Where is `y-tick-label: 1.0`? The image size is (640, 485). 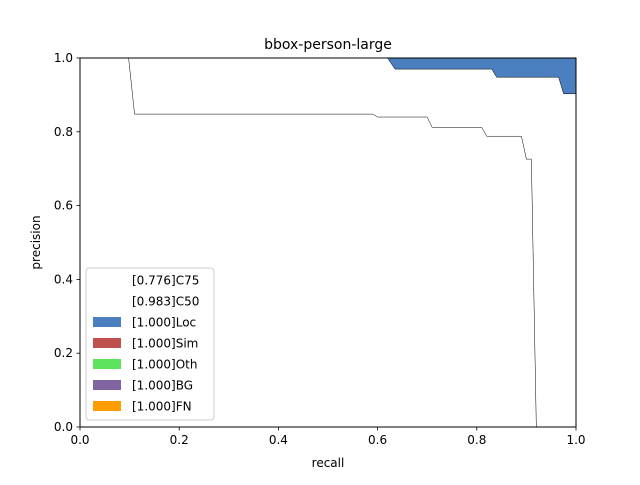 y-tick-label: 1.0 is located at coordinates (63, 58).